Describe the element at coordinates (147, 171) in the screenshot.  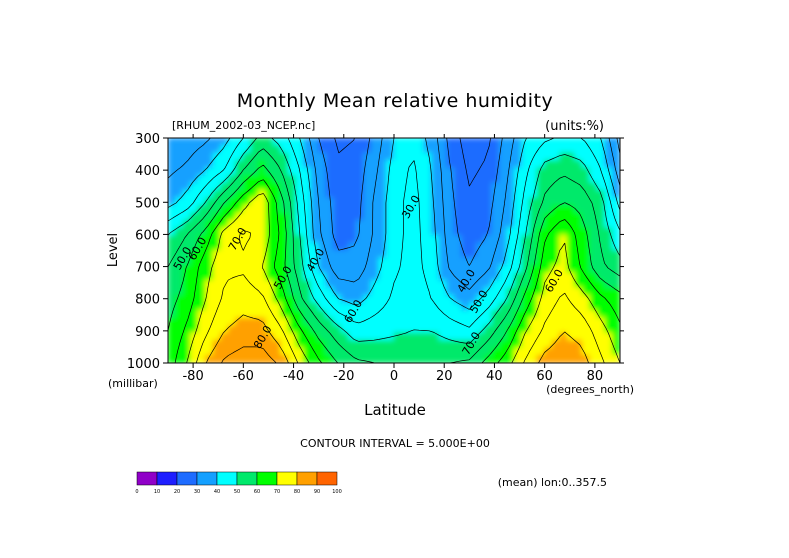
I see `y-tick-label: 400` at that location.